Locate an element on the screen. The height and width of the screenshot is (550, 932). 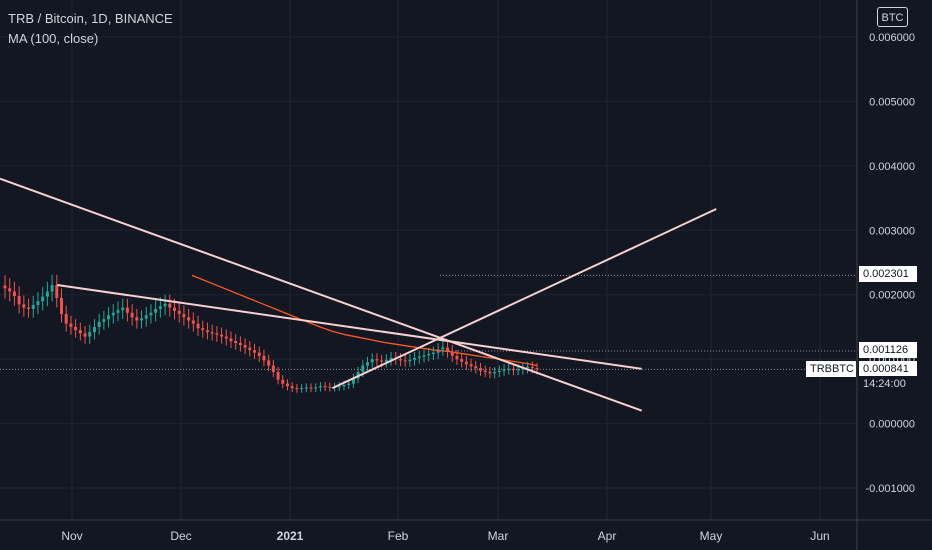
y-tick-label: 0.004000 is located at coordinates (892, 167).